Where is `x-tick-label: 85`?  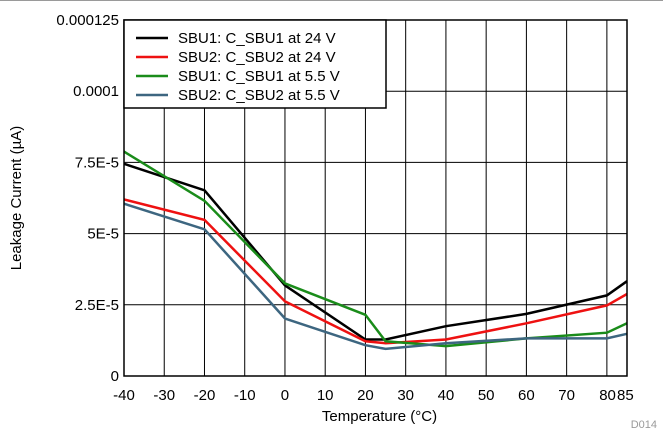
x-tick-label: 85 is located at coordinates (625, 395).